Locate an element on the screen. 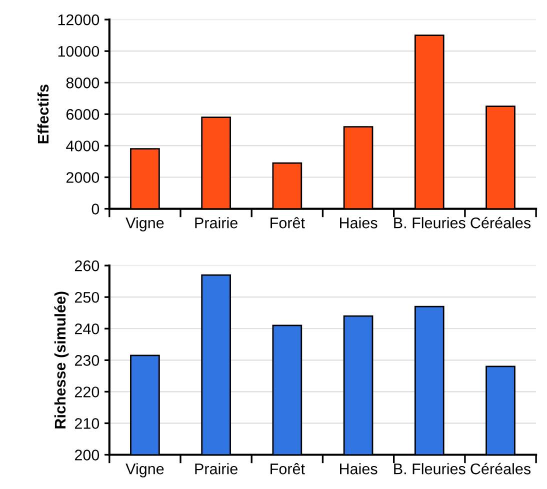 The height and width of the screenshot is (489, 547). y-tick-label: 210 is located at coordinates (87, 423).